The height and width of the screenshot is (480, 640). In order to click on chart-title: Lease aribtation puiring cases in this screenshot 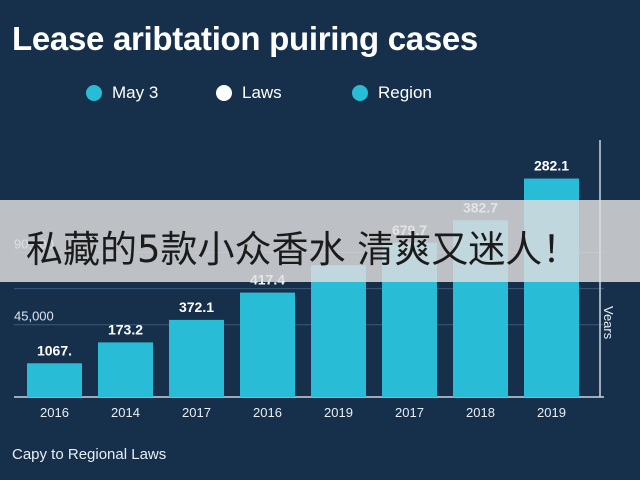, I will do `click(245, 38)`.